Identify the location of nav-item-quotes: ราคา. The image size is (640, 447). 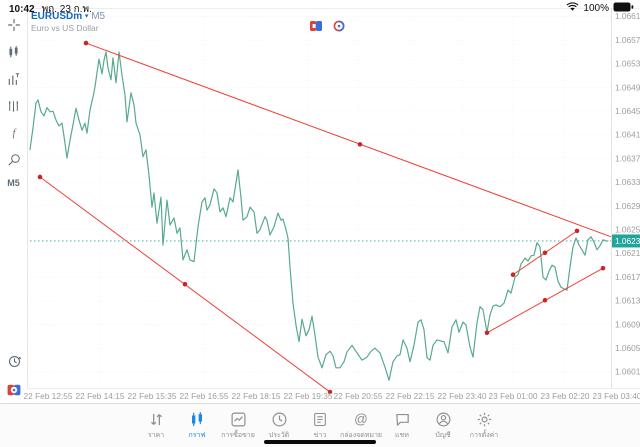
(156, 425).